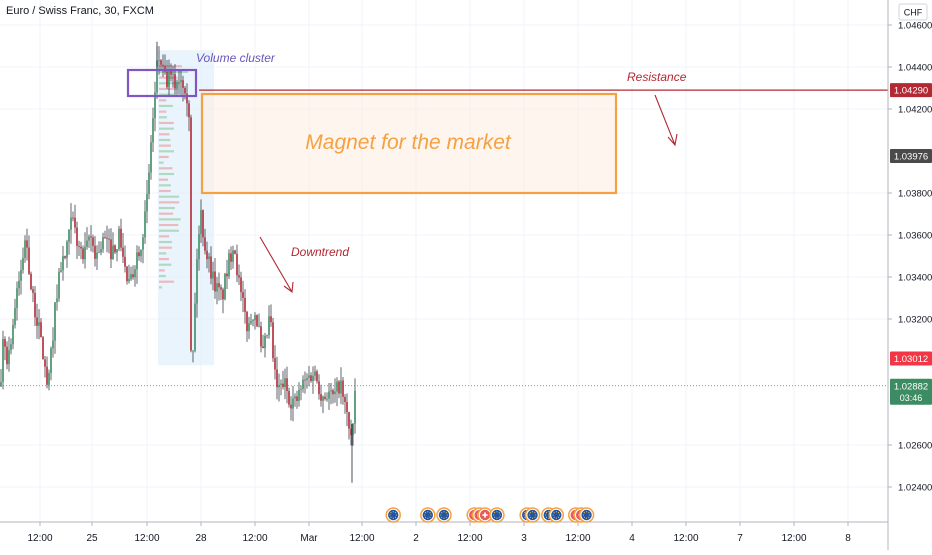 This screenshot has width=932, height=555. What do you see at coordinates (632, 538) in the screenshot?
I see `time-tick-label: 4` at bounding box center [632, 538].